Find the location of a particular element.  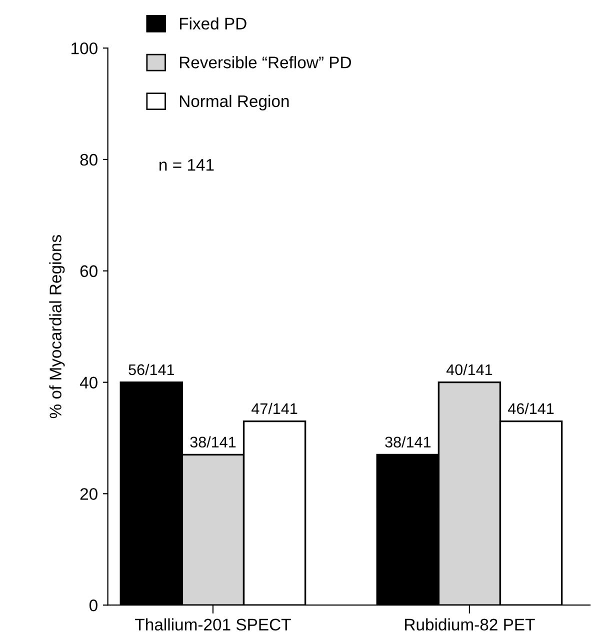

data-label: 46/141 is located at coordinates (531, 408).